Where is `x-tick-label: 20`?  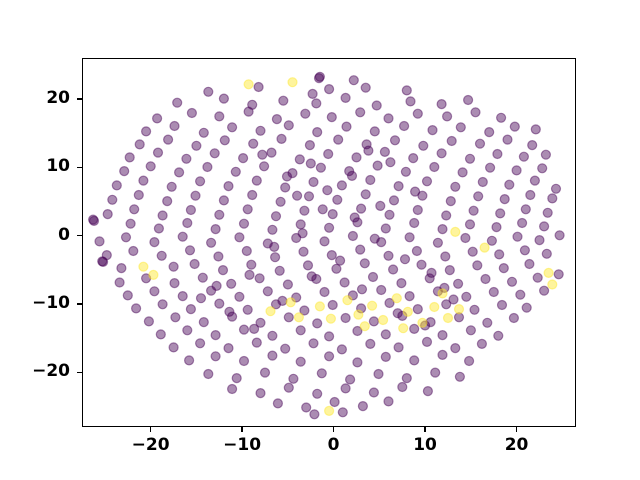
x-tick-label: 20 is located at coordinates (516, 445).